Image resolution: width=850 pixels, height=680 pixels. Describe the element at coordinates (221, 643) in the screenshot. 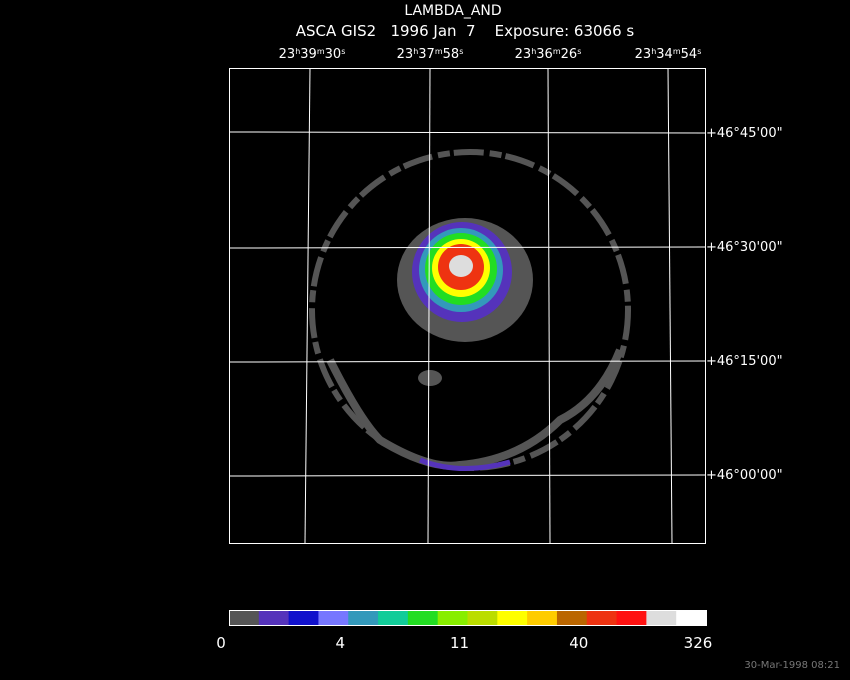

I see `colorbar-label: 0` at that location.